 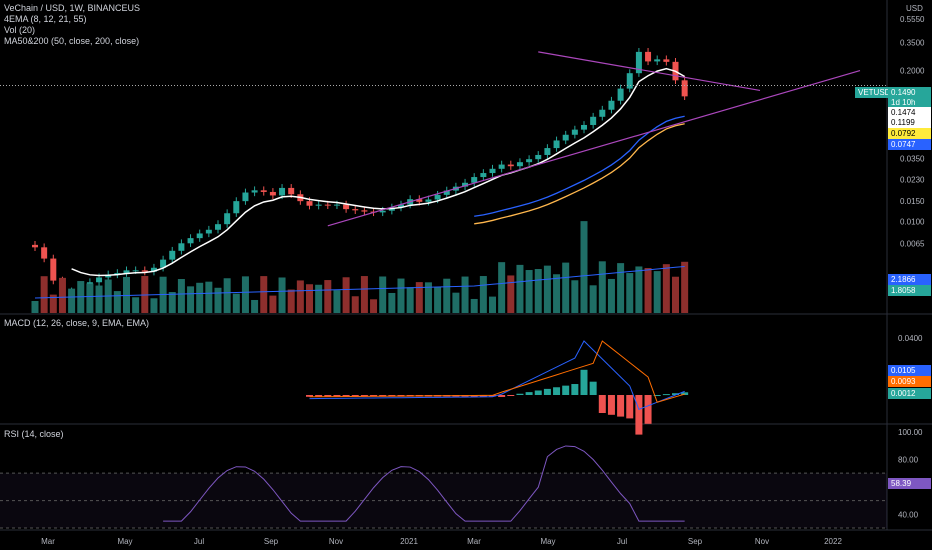 I want to click on vol-badge-1: 2.1866, so click(x=909, y=279).